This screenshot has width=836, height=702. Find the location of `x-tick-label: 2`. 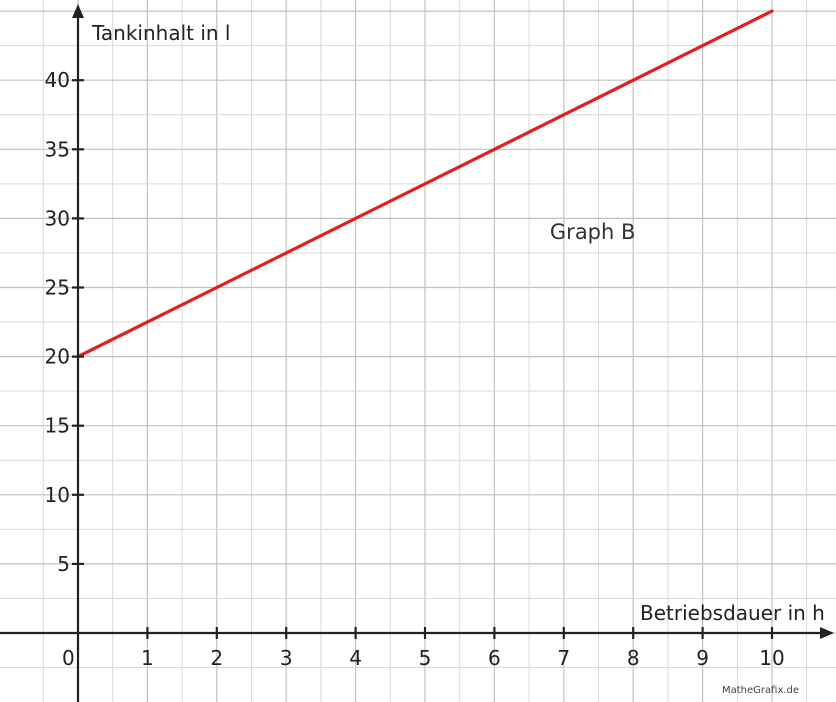

x-tick-label: 2 is located at coordinates (216, 658).